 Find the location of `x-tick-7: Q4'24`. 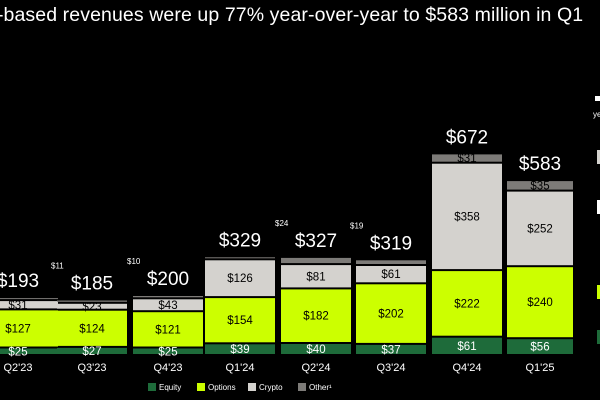

x-tick-7: Q4'24 is located at coordinates (466, 368).